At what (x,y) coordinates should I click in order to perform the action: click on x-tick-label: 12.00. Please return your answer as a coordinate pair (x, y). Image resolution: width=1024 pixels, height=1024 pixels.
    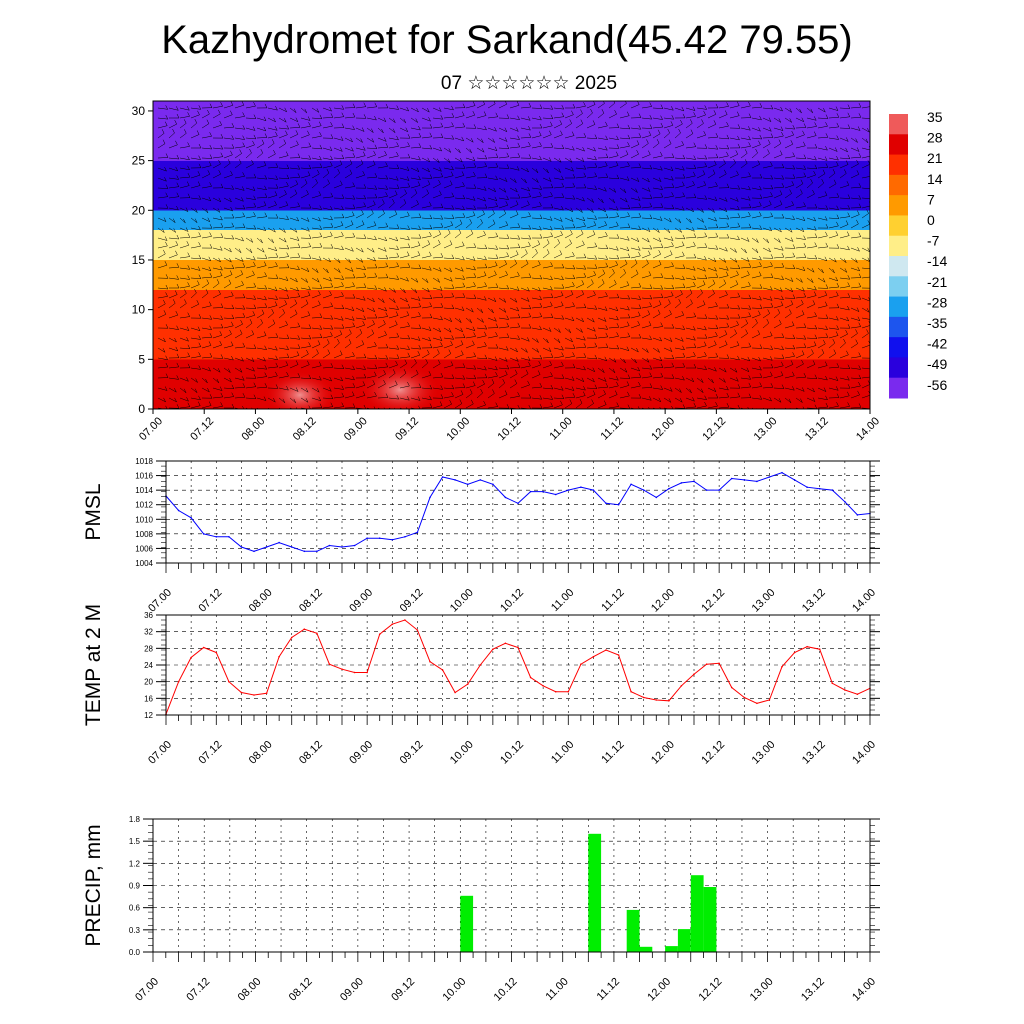
    Looking at the image, I should click on (663, 429).